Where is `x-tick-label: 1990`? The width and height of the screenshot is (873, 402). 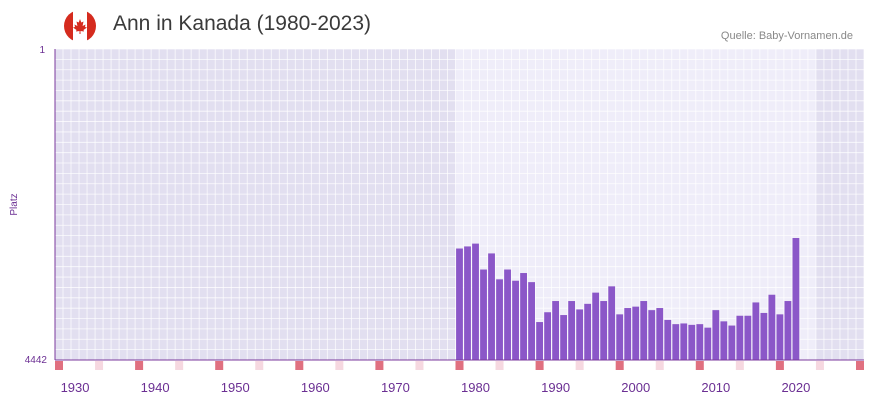
x-tick-label: 1990 is located at coordinates (555, 387).